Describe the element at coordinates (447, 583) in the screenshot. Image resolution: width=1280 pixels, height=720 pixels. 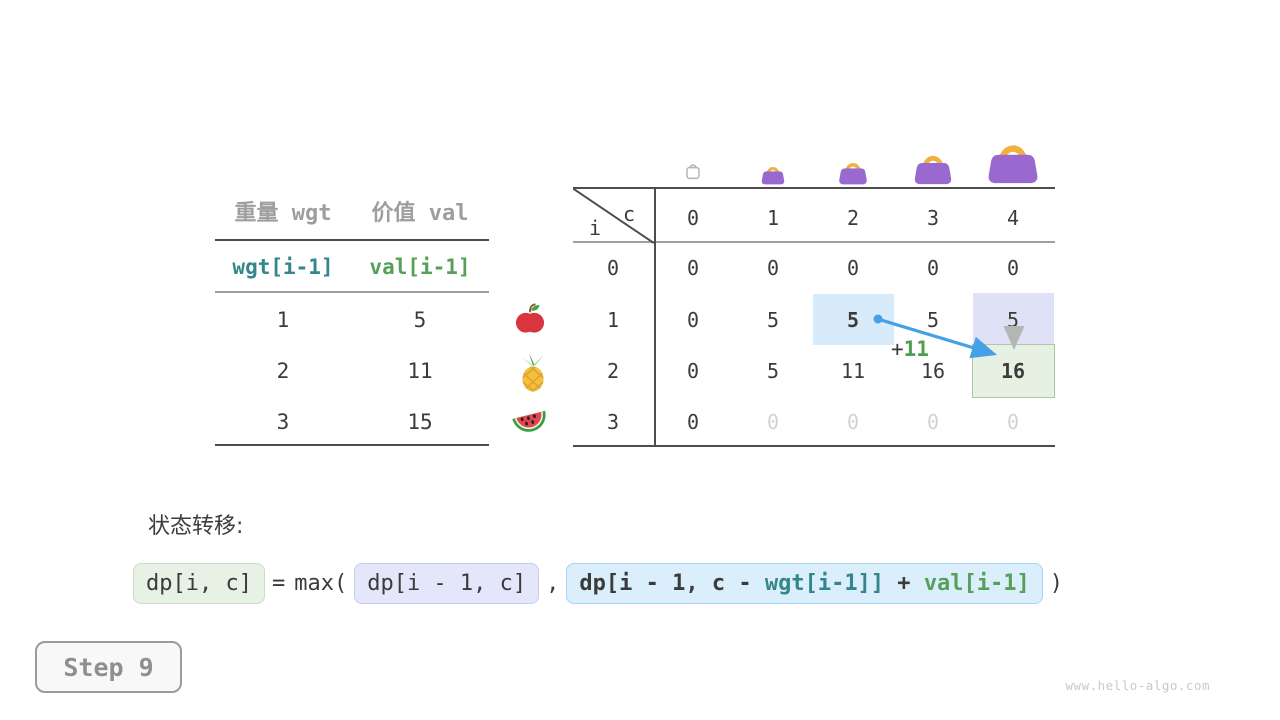
I see `formula-option1-chip: dp[i - 1, c]` at that location.